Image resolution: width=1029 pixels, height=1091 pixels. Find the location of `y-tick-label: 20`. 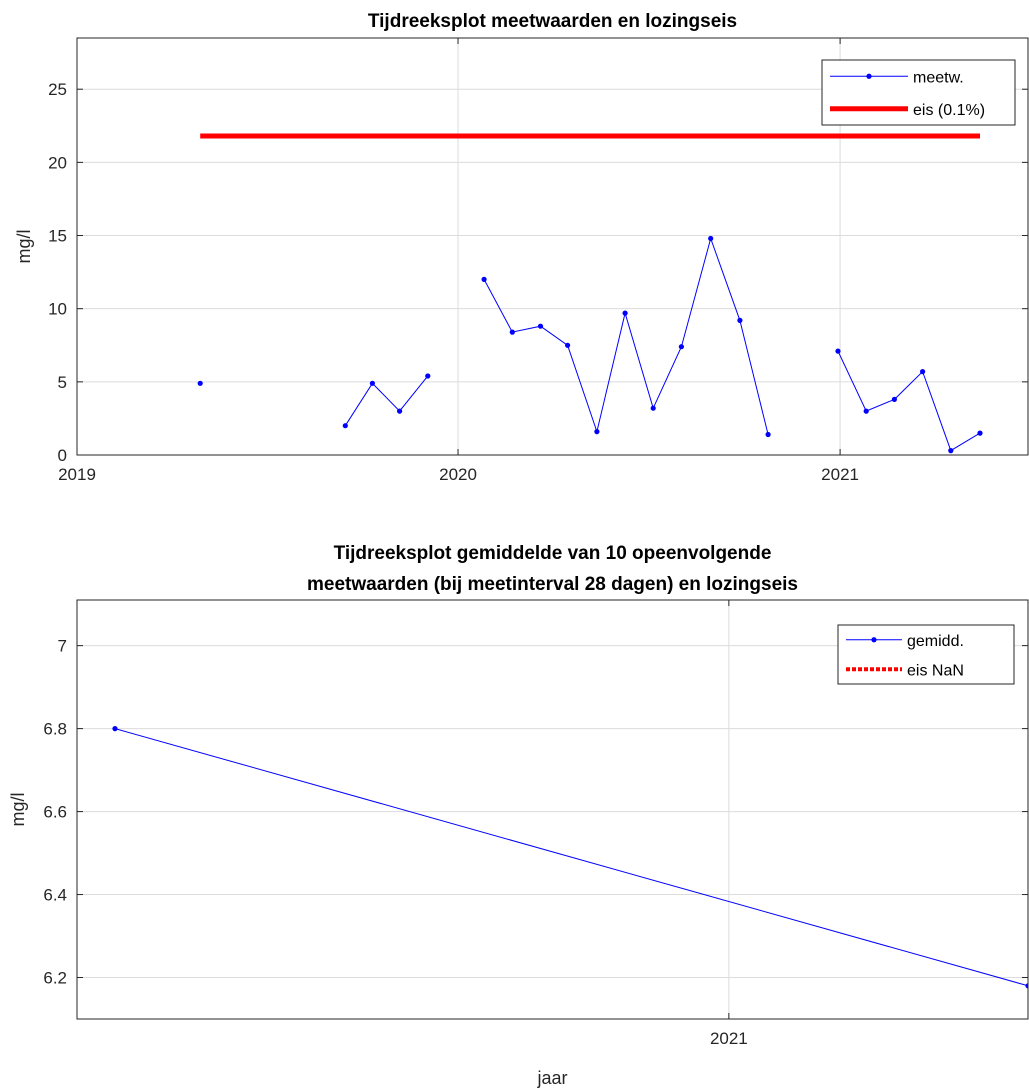

y-tick-label: 20 is located at coordinates (57, 162).